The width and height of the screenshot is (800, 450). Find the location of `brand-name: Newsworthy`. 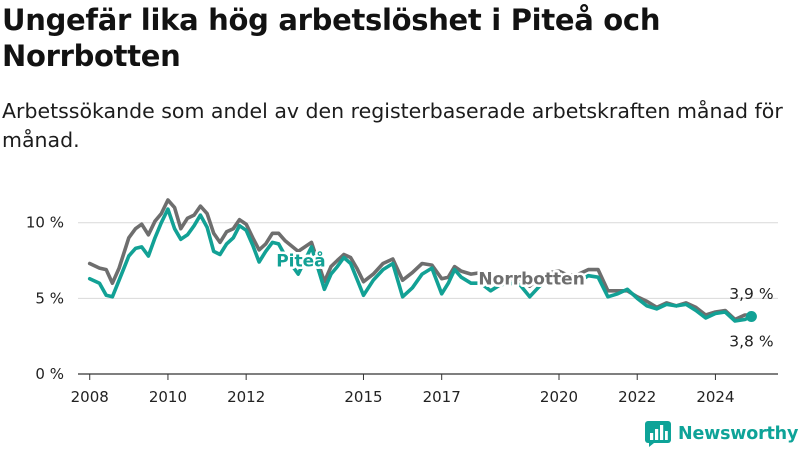

brand-name: Newsworthy is located at coordinates (738, 434).